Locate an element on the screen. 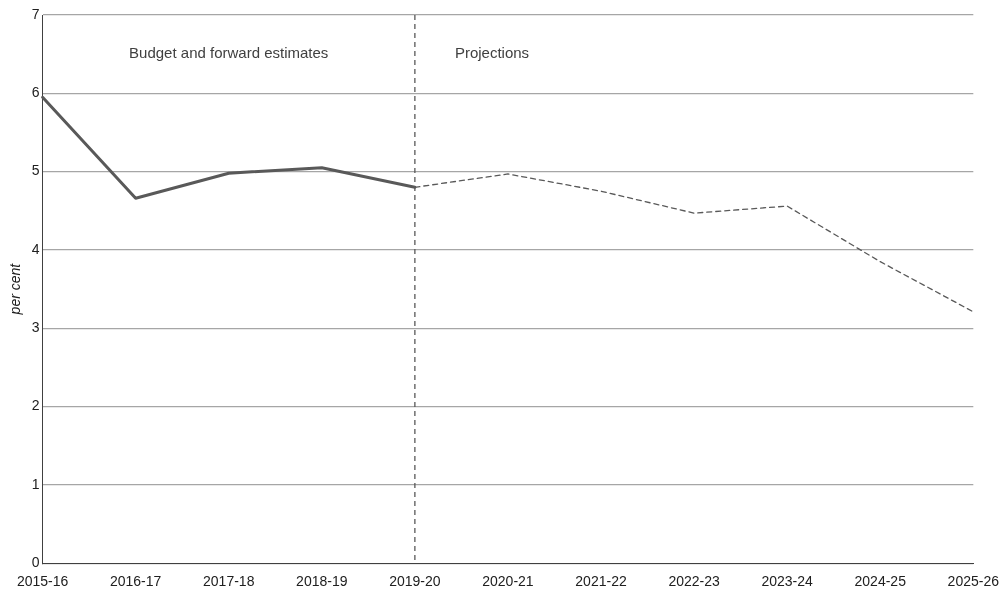  x-tick-label: 2022-23 is located at coordinates (694, 581).